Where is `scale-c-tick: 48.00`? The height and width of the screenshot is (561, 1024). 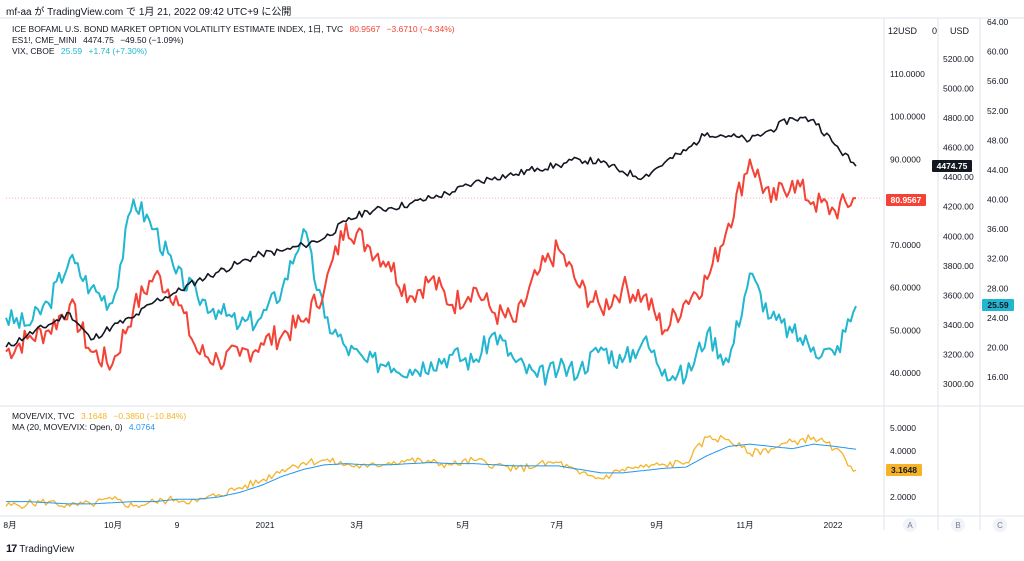 scale-c-tick: 48.00 is located at coordinates (998, 140).